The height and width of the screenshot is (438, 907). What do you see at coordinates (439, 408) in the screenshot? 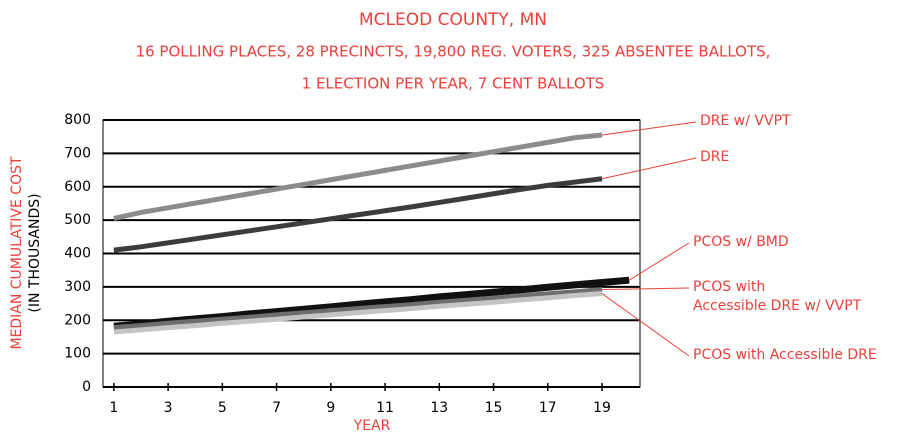
I see `x-tick-label: 13` at bounding box center [439, 408].